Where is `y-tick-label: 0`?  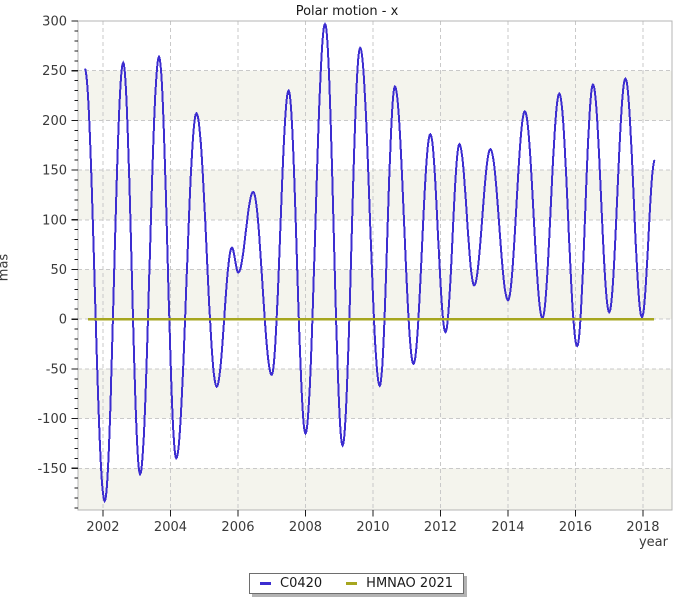 y-tick-label: 0 is located at coordinates (63, 320).